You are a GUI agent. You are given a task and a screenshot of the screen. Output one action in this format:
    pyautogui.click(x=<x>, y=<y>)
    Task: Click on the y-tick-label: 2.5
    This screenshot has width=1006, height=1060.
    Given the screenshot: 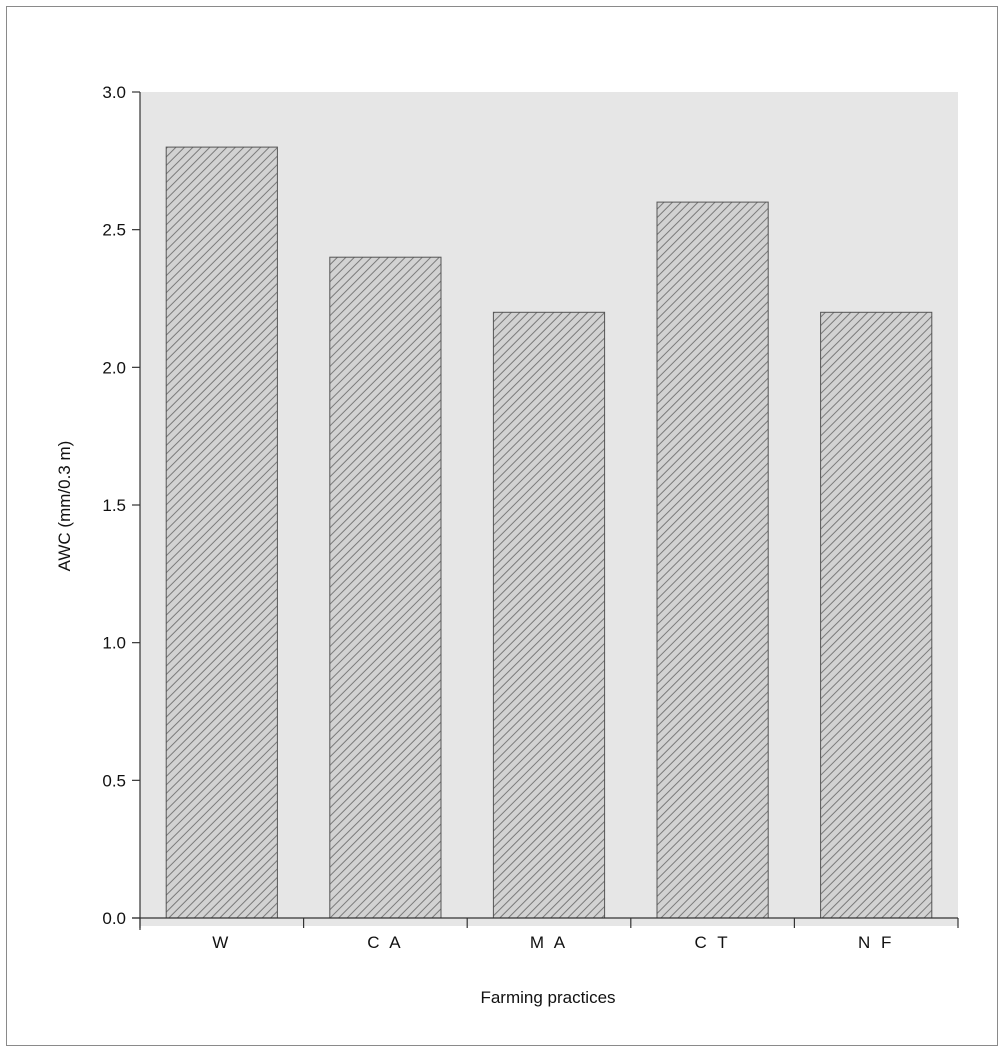 What is the action you would take?
    pyautogui.click(x=114, y=230)
    